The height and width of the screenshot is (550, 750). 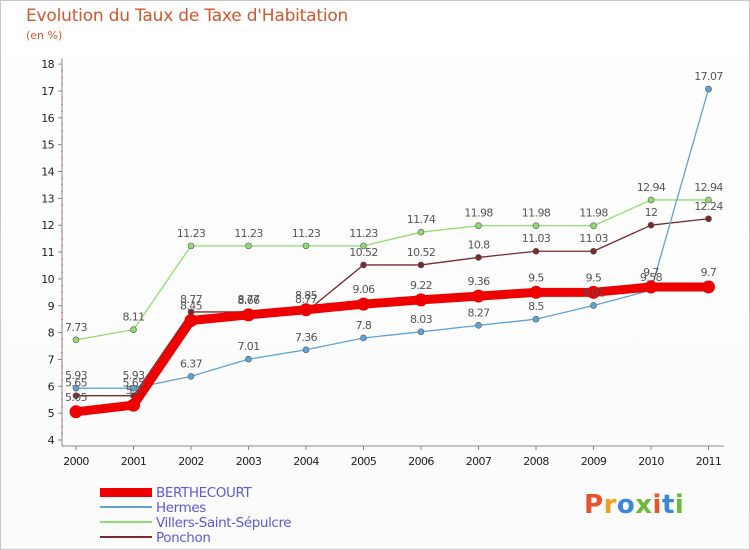 What do you see at coordinates (306, 461) in the screenshot?
I see `x-tick-label: 2004` at bounding box center [306, 461].